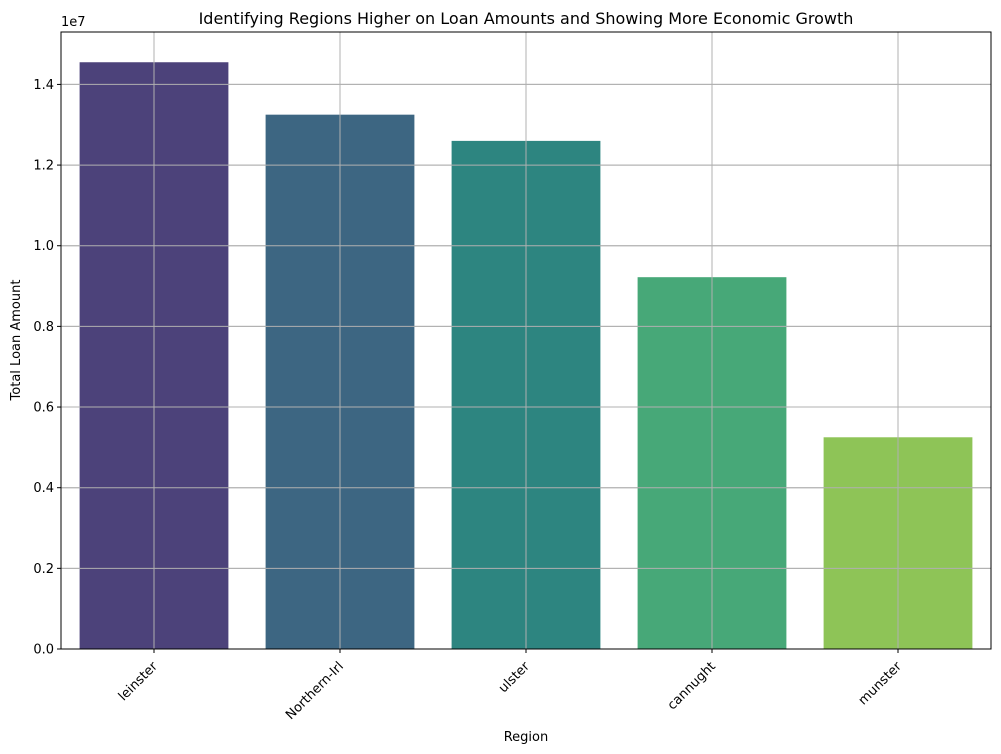 The image size is (1001, 754). I want to click on x-tick-label: ulster, so click(514, 677).